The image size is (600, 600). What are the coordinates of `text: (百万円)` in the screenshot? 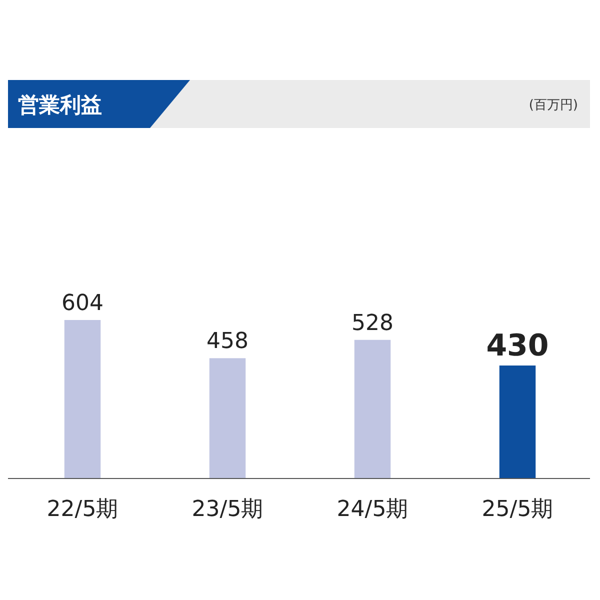 It's located at (553, 105).